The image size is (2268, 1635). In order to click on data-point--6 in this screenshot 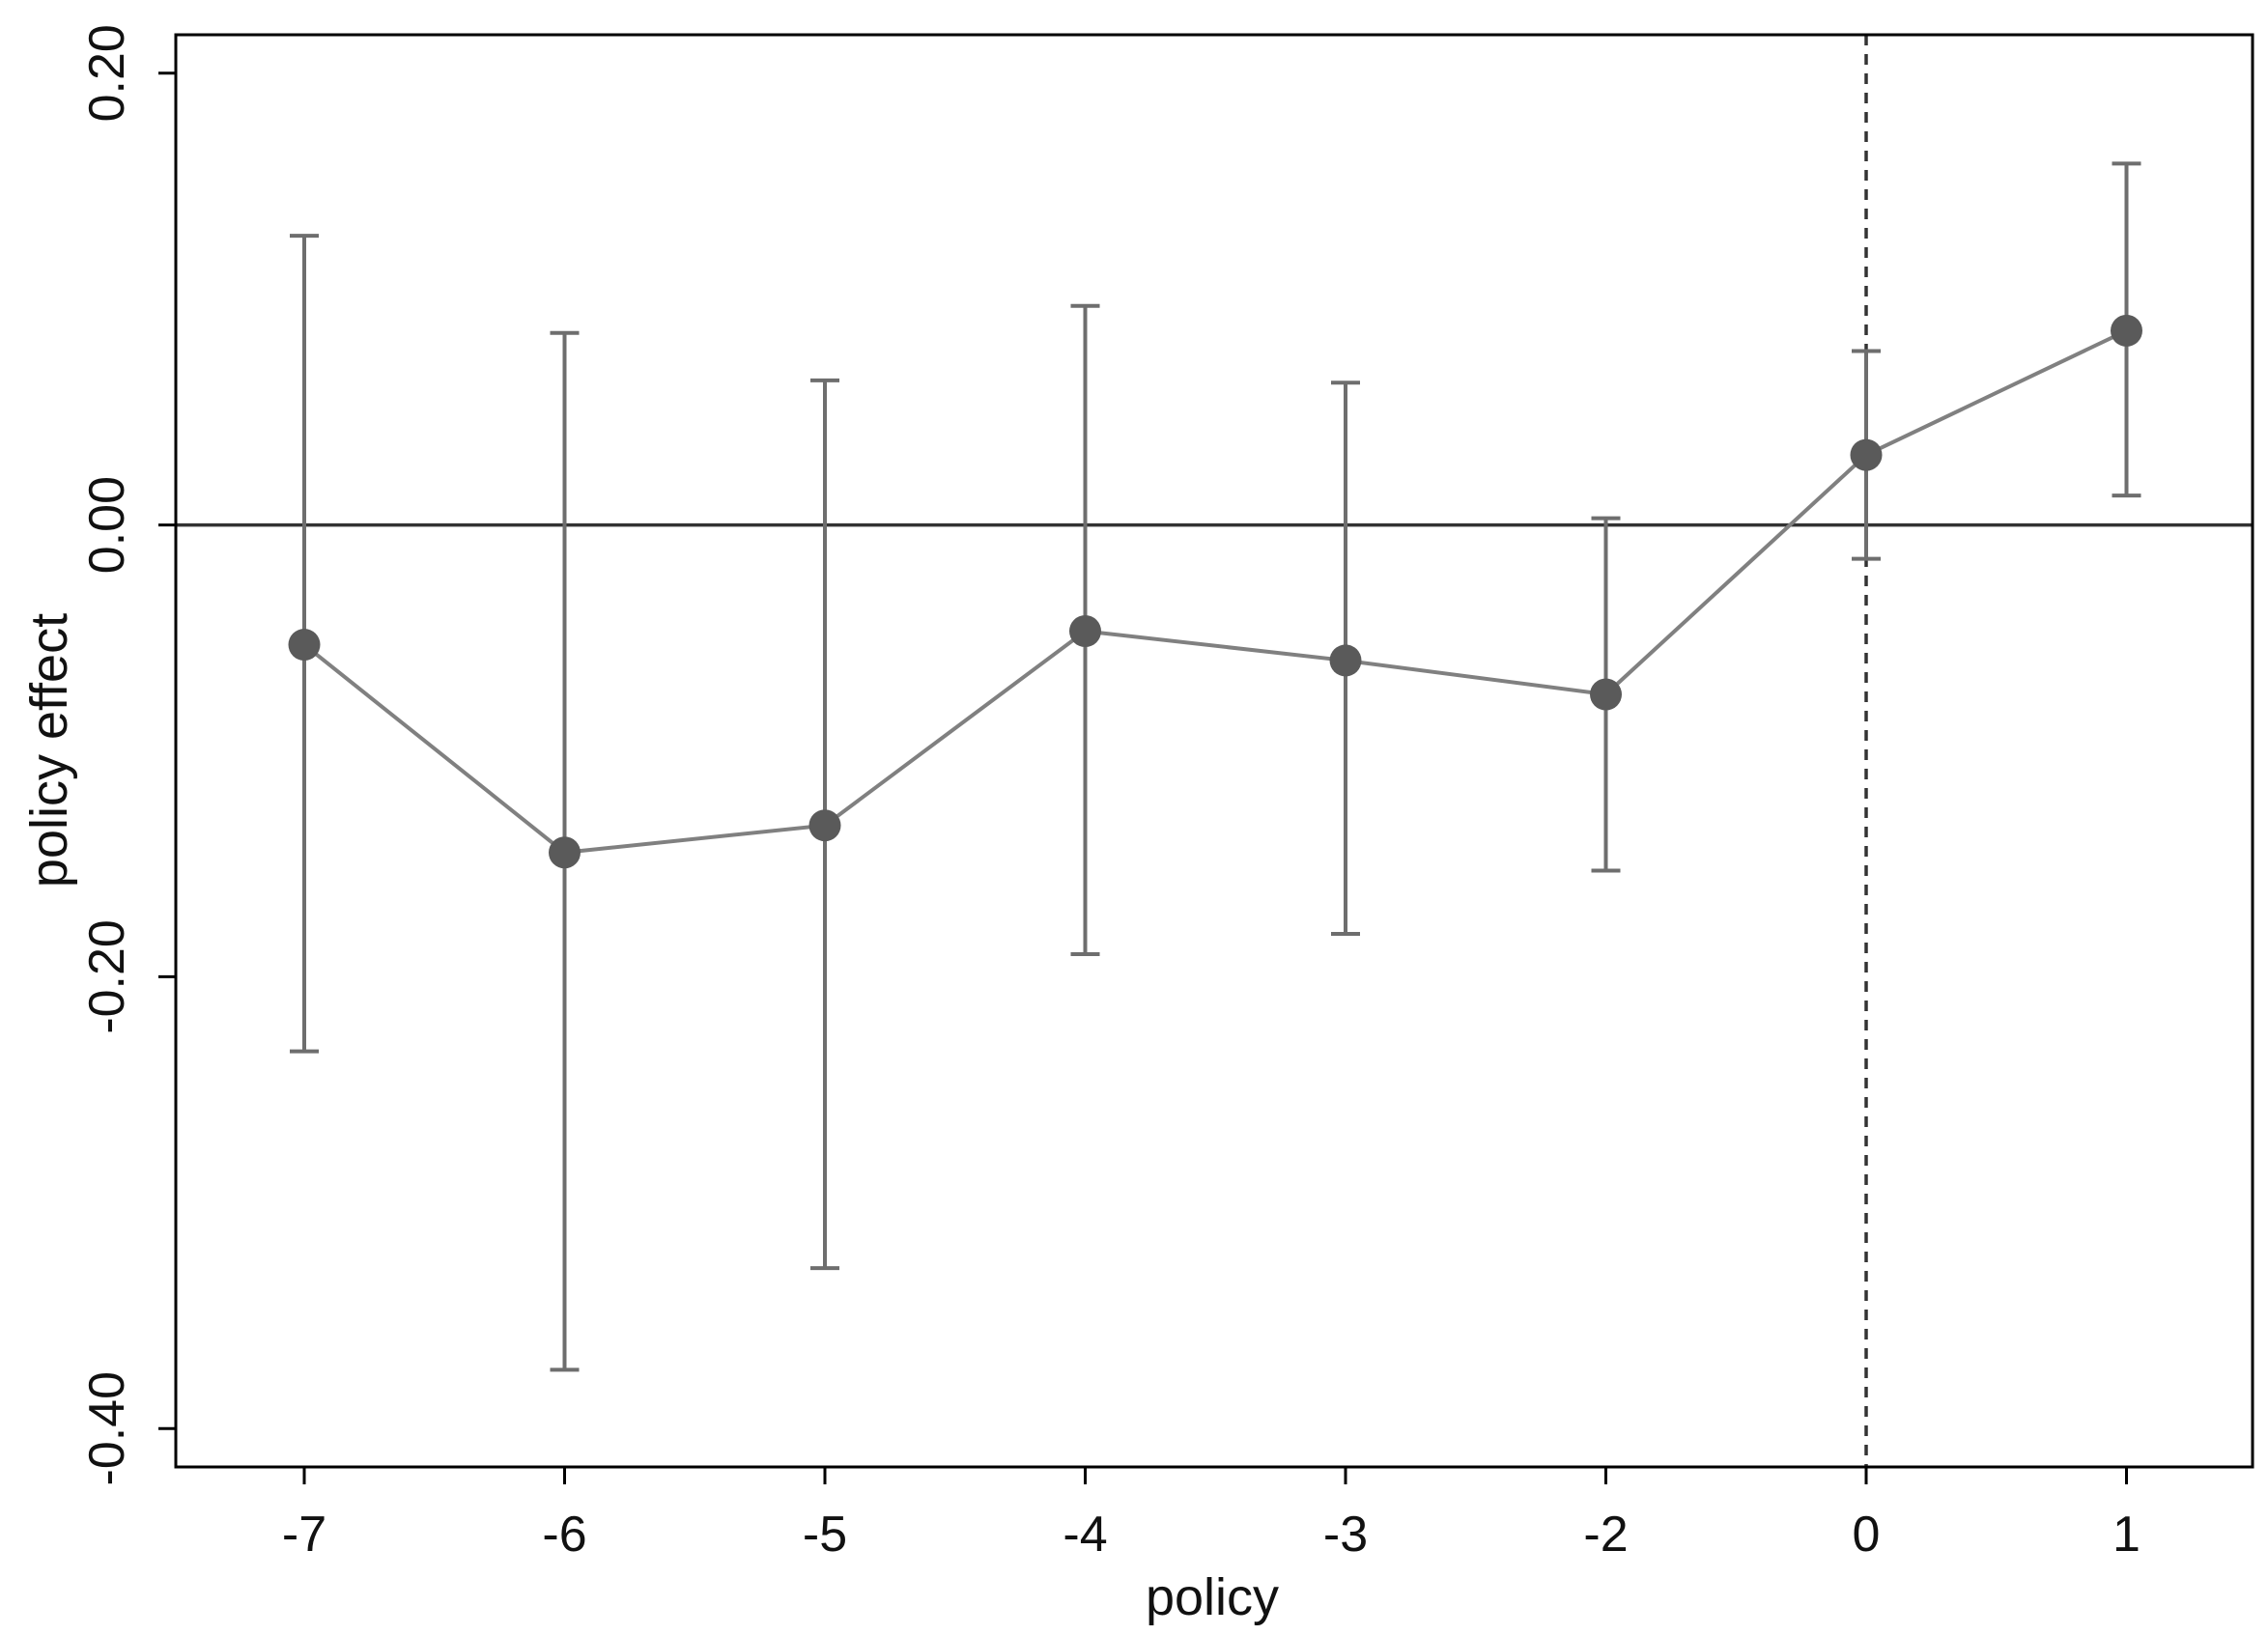, I will do `click(565, 852)`.